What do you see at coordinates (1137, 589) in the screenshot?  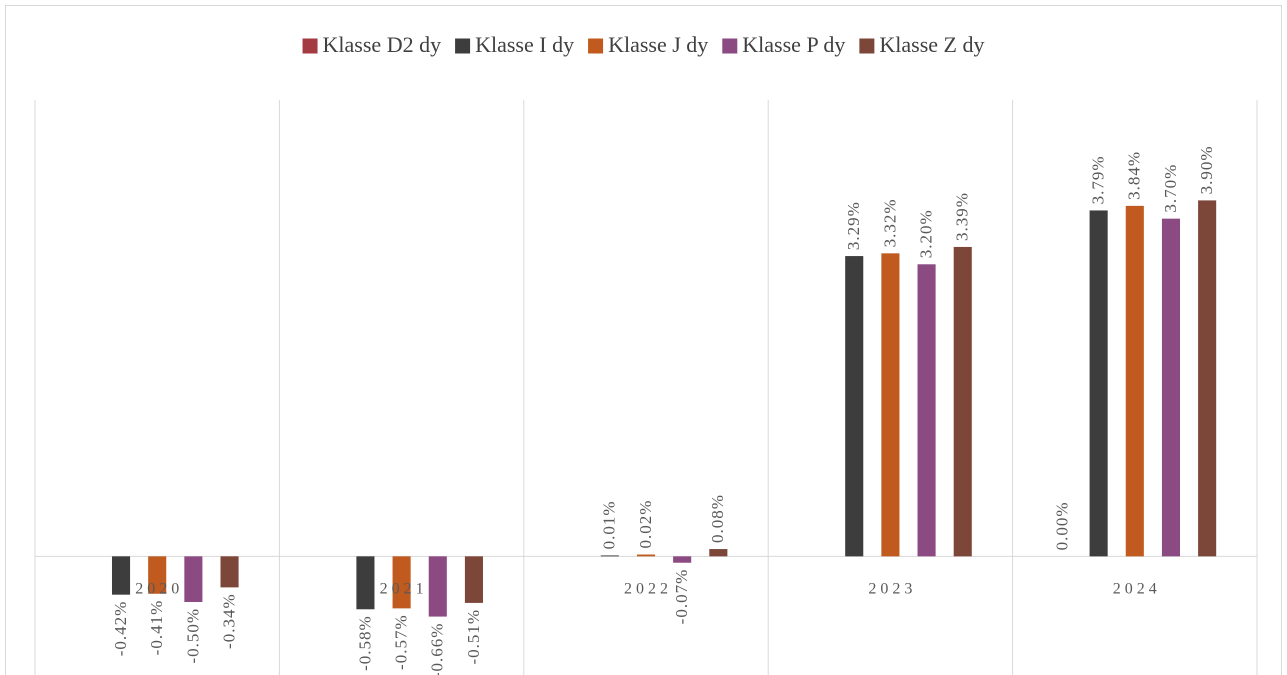 I see `x-tick-label: 2024` at bounding box center [1137, 589].